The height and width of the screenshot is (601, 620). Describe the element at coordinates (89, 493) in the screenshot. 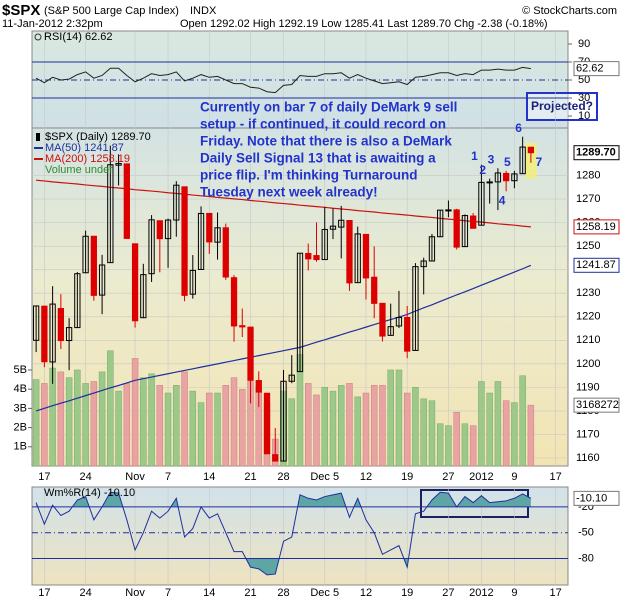

I see `willr-legend: Wm%R(14) -10.10` at that location.